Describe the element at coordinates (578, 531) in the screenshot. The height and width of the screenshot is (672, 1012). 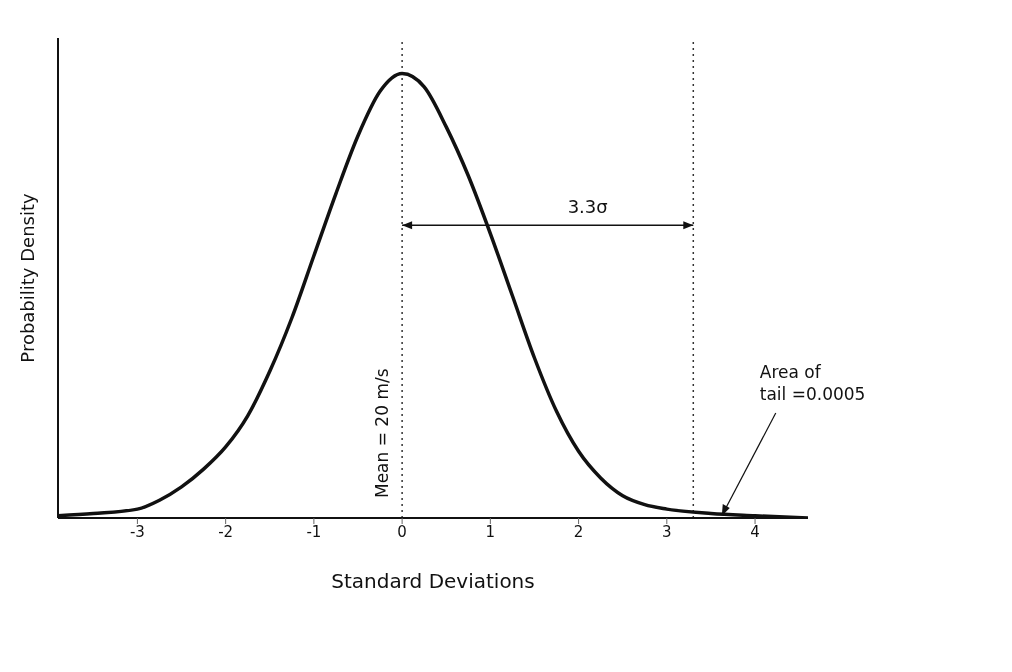
I see `x-tick-label: 2` at that location.